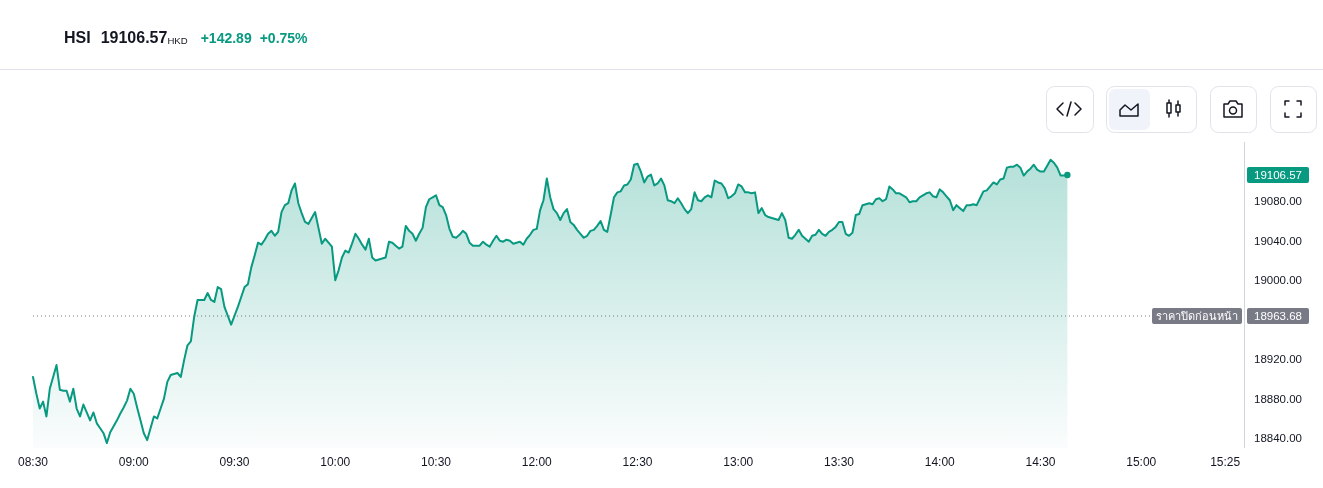 The width and height of the screenshot is (1323, 488). I want to click on annotation: +0.75%, so click(283, 38).